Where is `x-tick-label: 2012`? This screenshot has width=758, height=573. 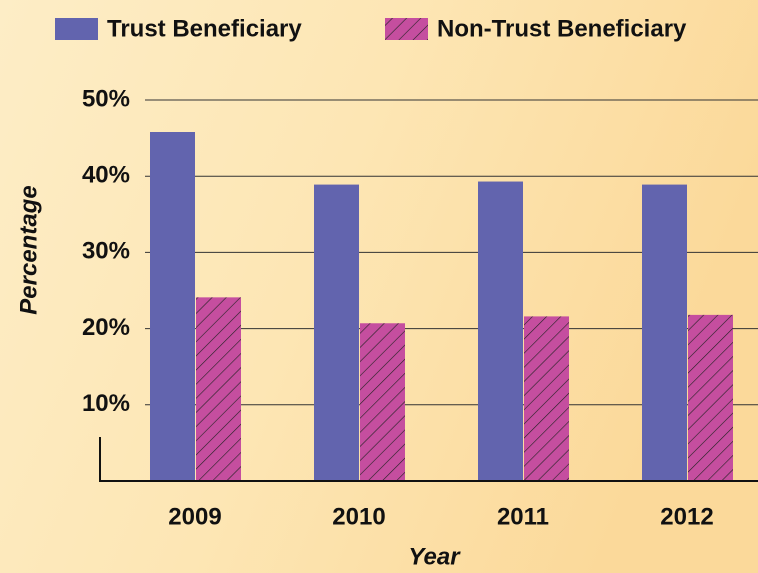 x-tick-label: 2012 is located at coordinates (686, 516).